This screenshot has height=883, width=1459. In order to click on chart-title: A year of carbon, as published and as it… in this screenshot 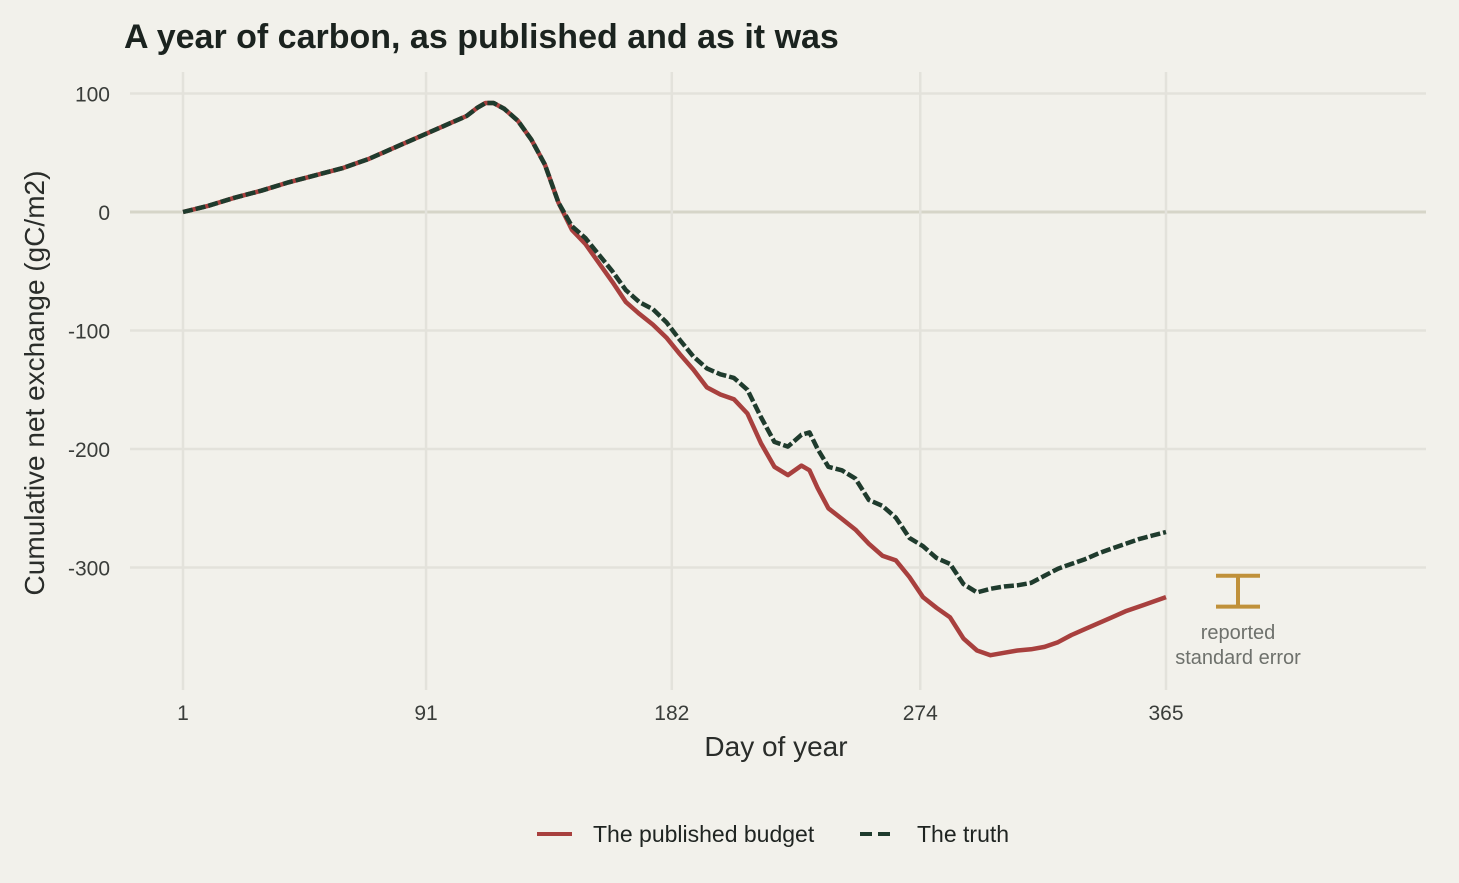, I will do `click(481, 37)`.